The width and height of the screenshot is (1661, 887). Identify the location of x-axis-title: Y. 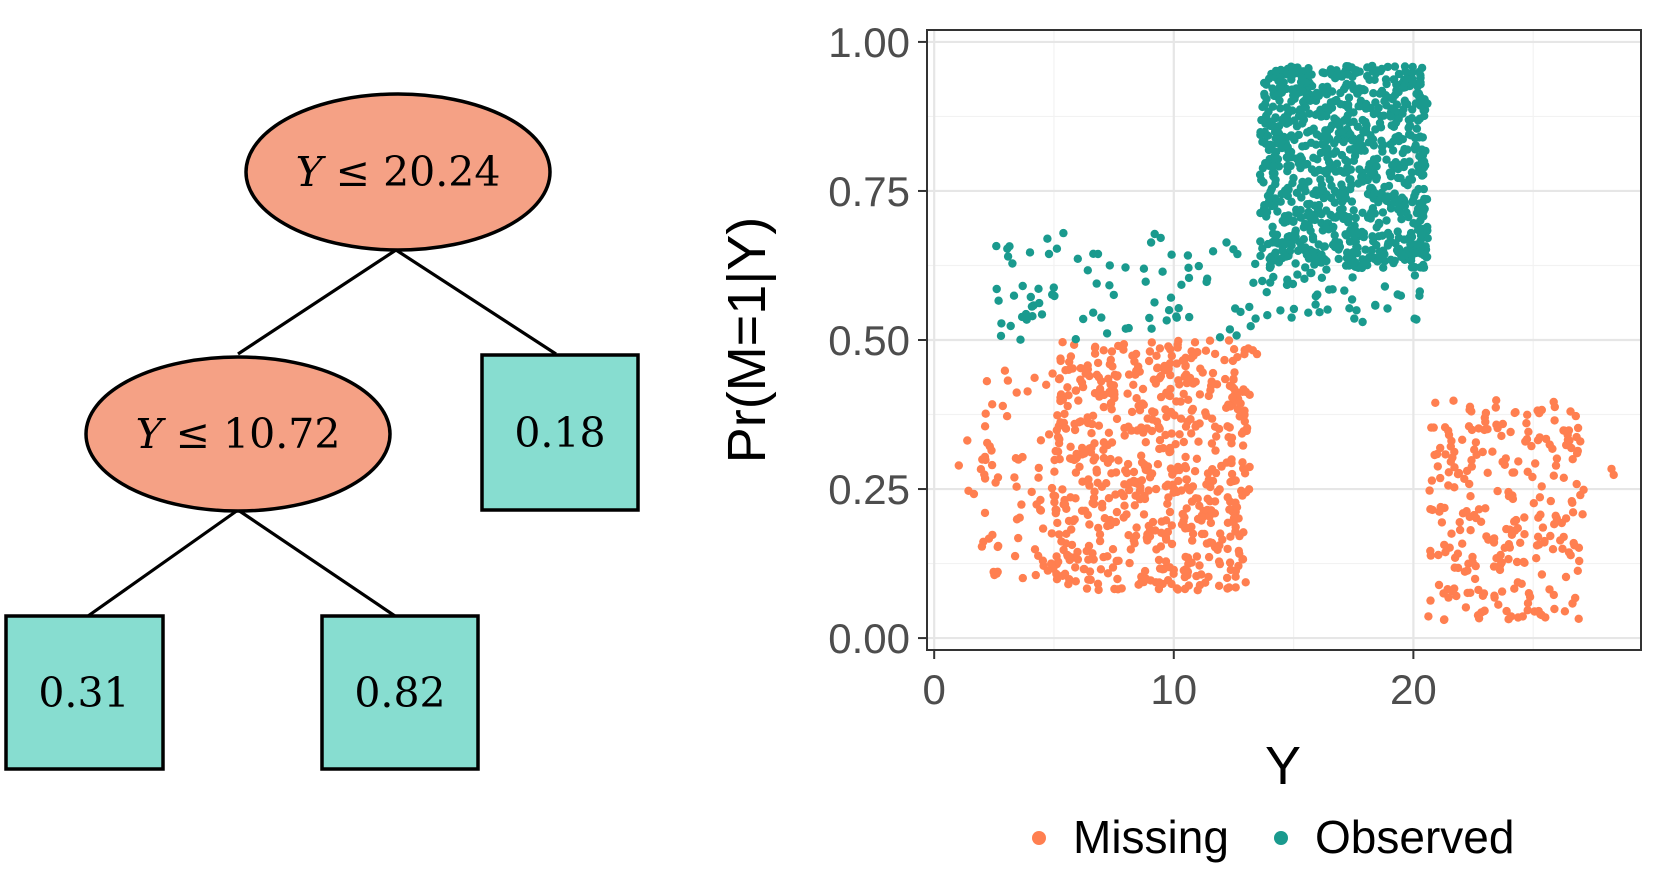
(1283, 766).